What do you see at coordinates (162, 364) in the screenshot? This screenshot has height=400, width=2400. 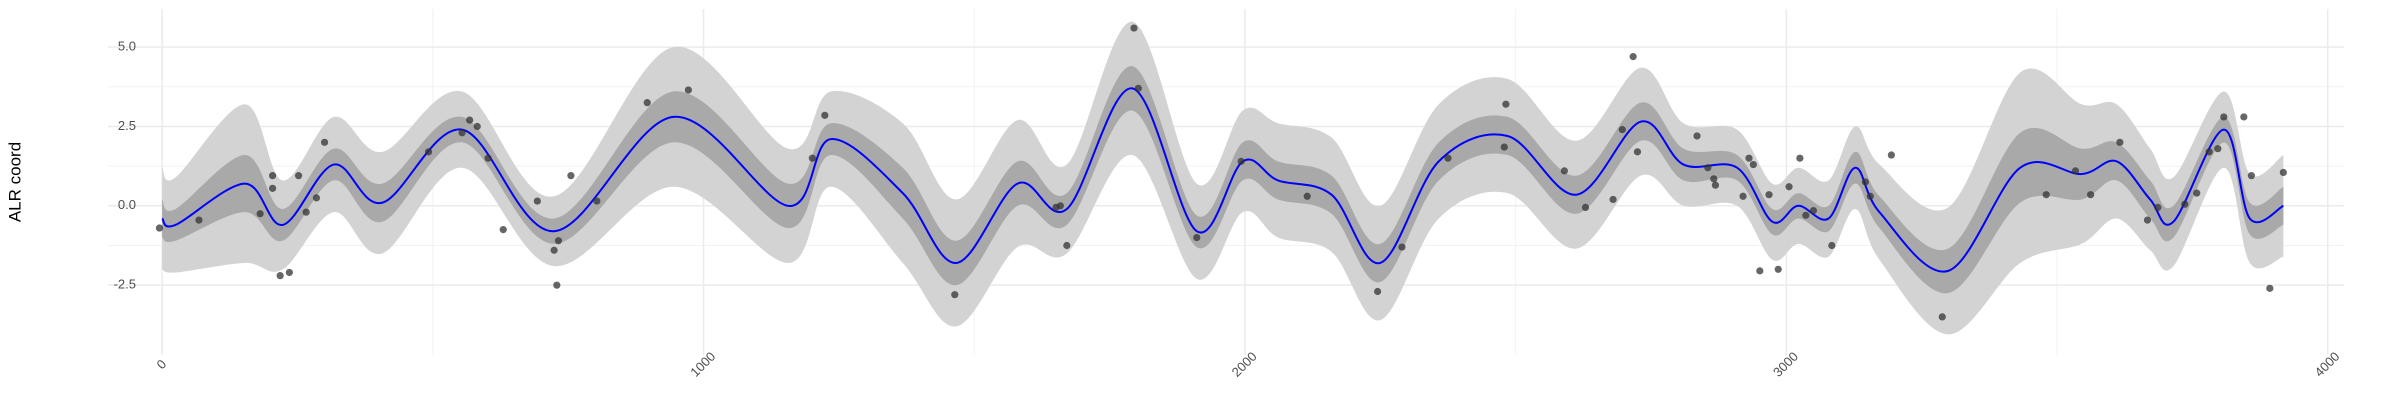 I see `x-tick-label: 0` at bounding box center [162, 364].